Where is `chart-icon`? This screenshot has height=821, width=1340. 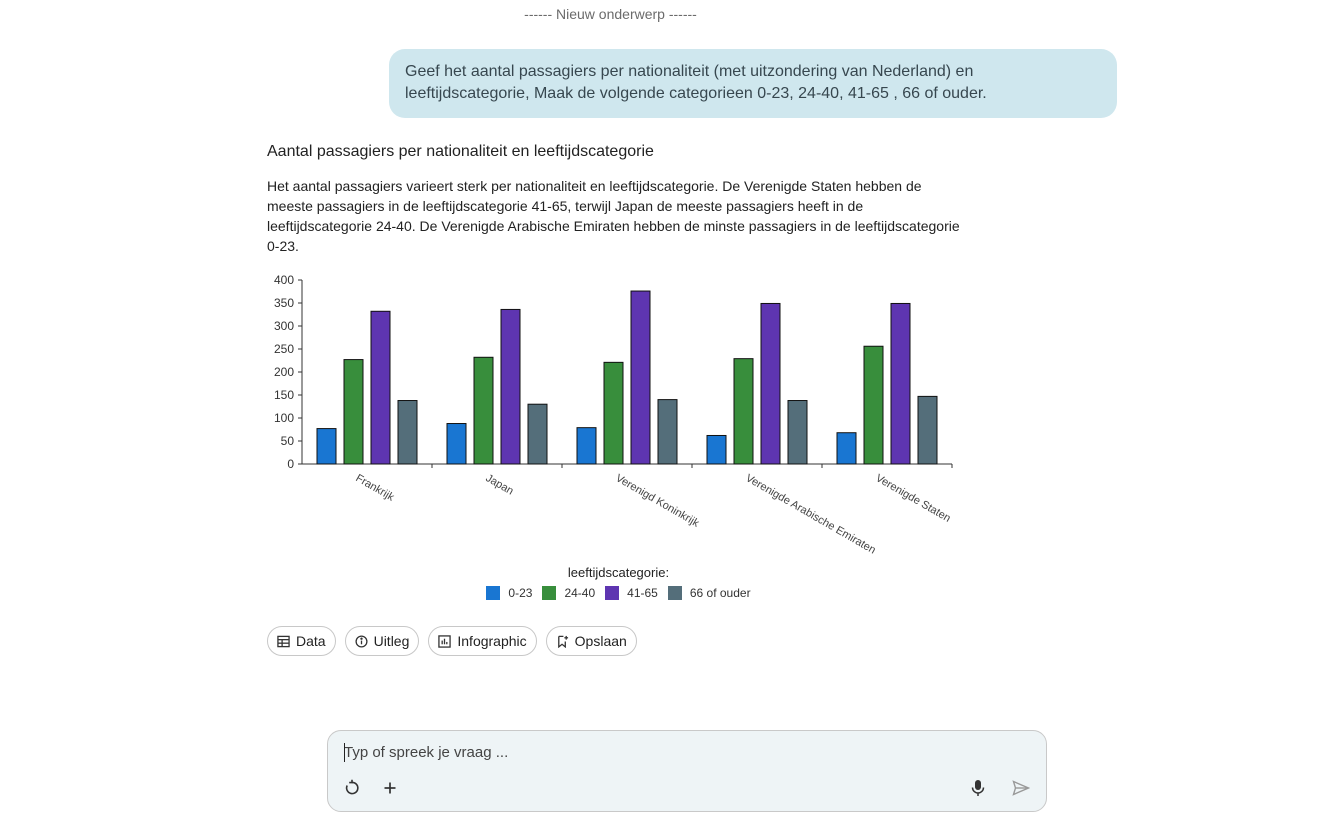
chart-icon is located at coordinates (445, 641).